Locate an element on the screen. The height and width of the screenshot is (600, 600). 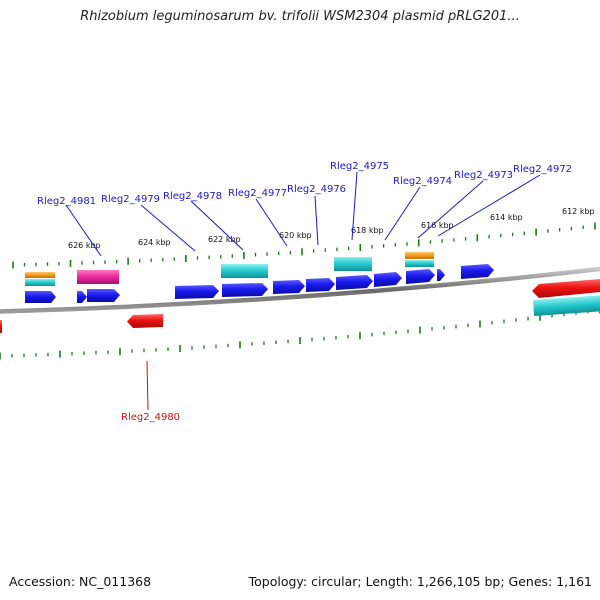
gene-label-rleg2-4972: Rleg2_4972 is located at coordinates (542, 169).